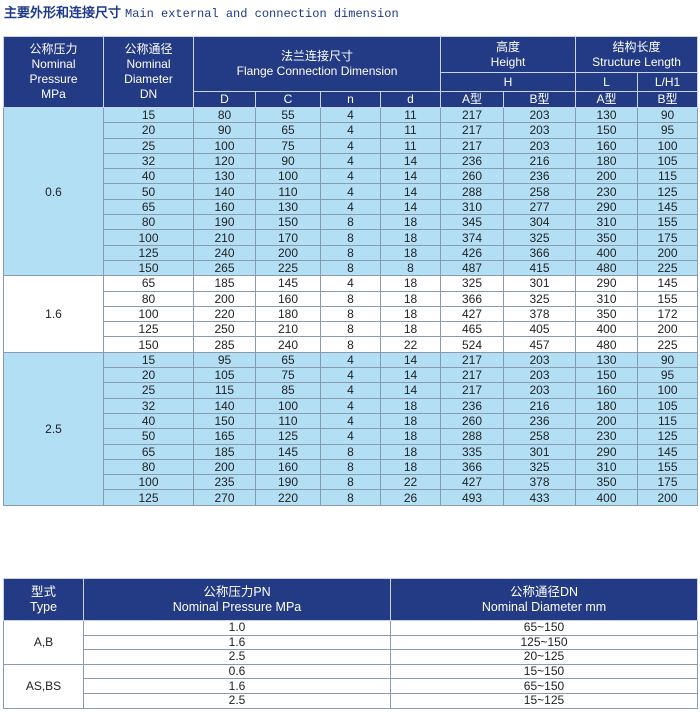 This screenshot has width=700, height=712. I want to click on table-cell: 85, so click(288, 390).